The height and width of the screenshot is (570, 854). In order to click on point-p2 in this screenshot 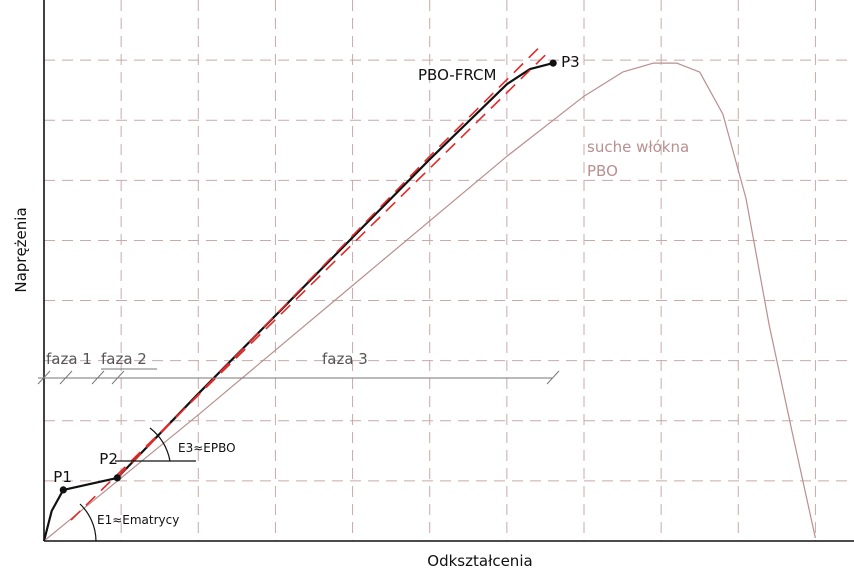, I will do `click(117, 478)`.